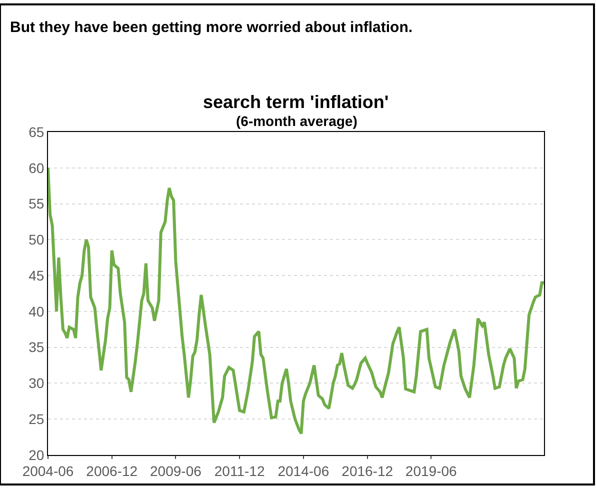  I want to click on y-tick-label: 45, so click(36, 275).